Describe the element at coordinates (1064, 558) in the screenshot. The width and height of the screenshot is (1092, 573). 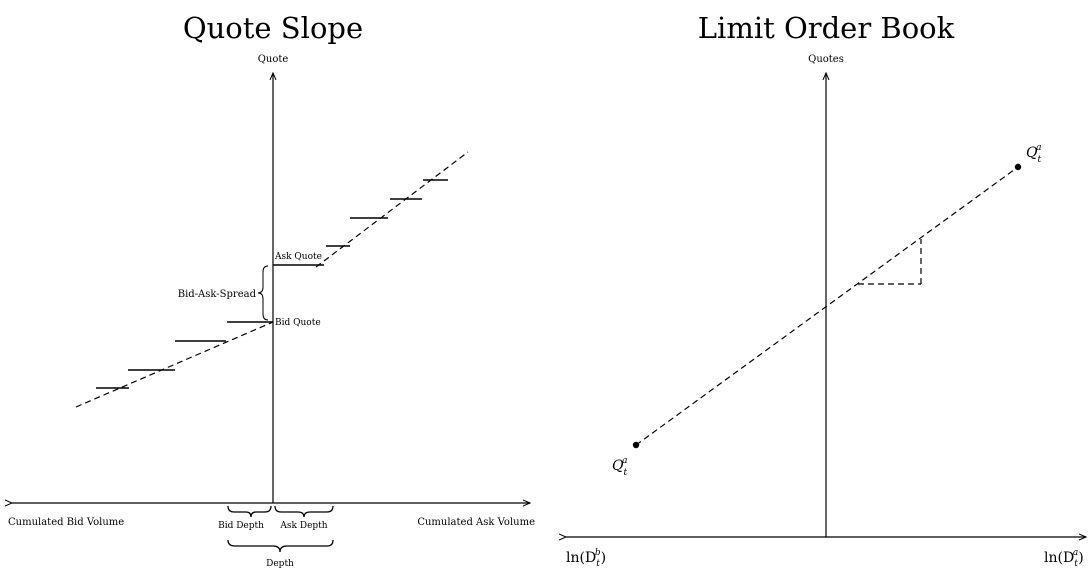
I see `ln-ask-depth-label: ln(Dta)` at that location.